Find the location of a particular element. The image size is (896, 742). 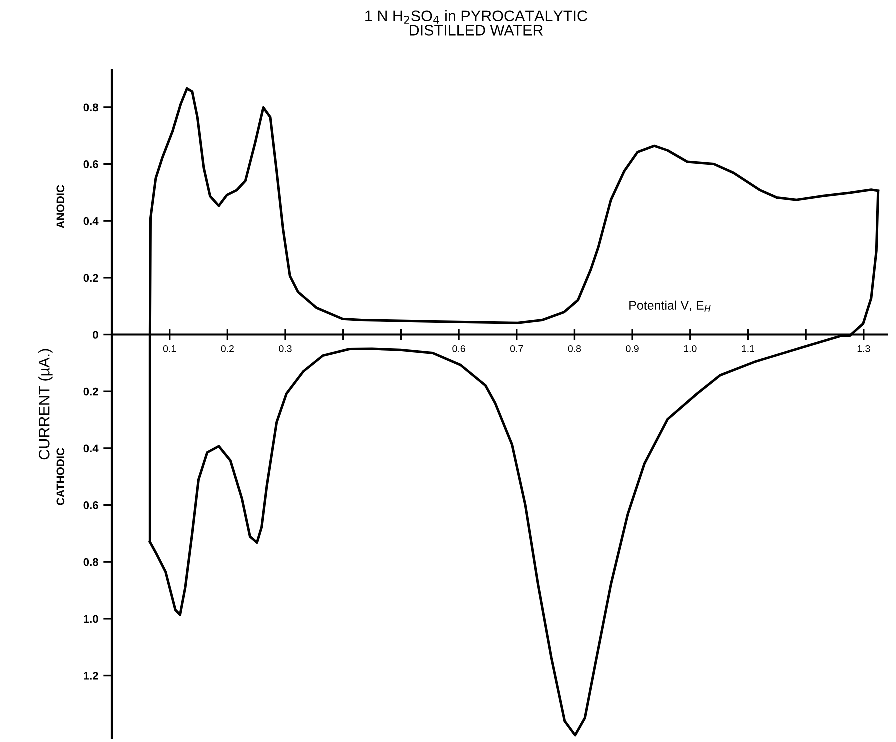

y-tick-label: 0 is located at coordinates (95, 335).